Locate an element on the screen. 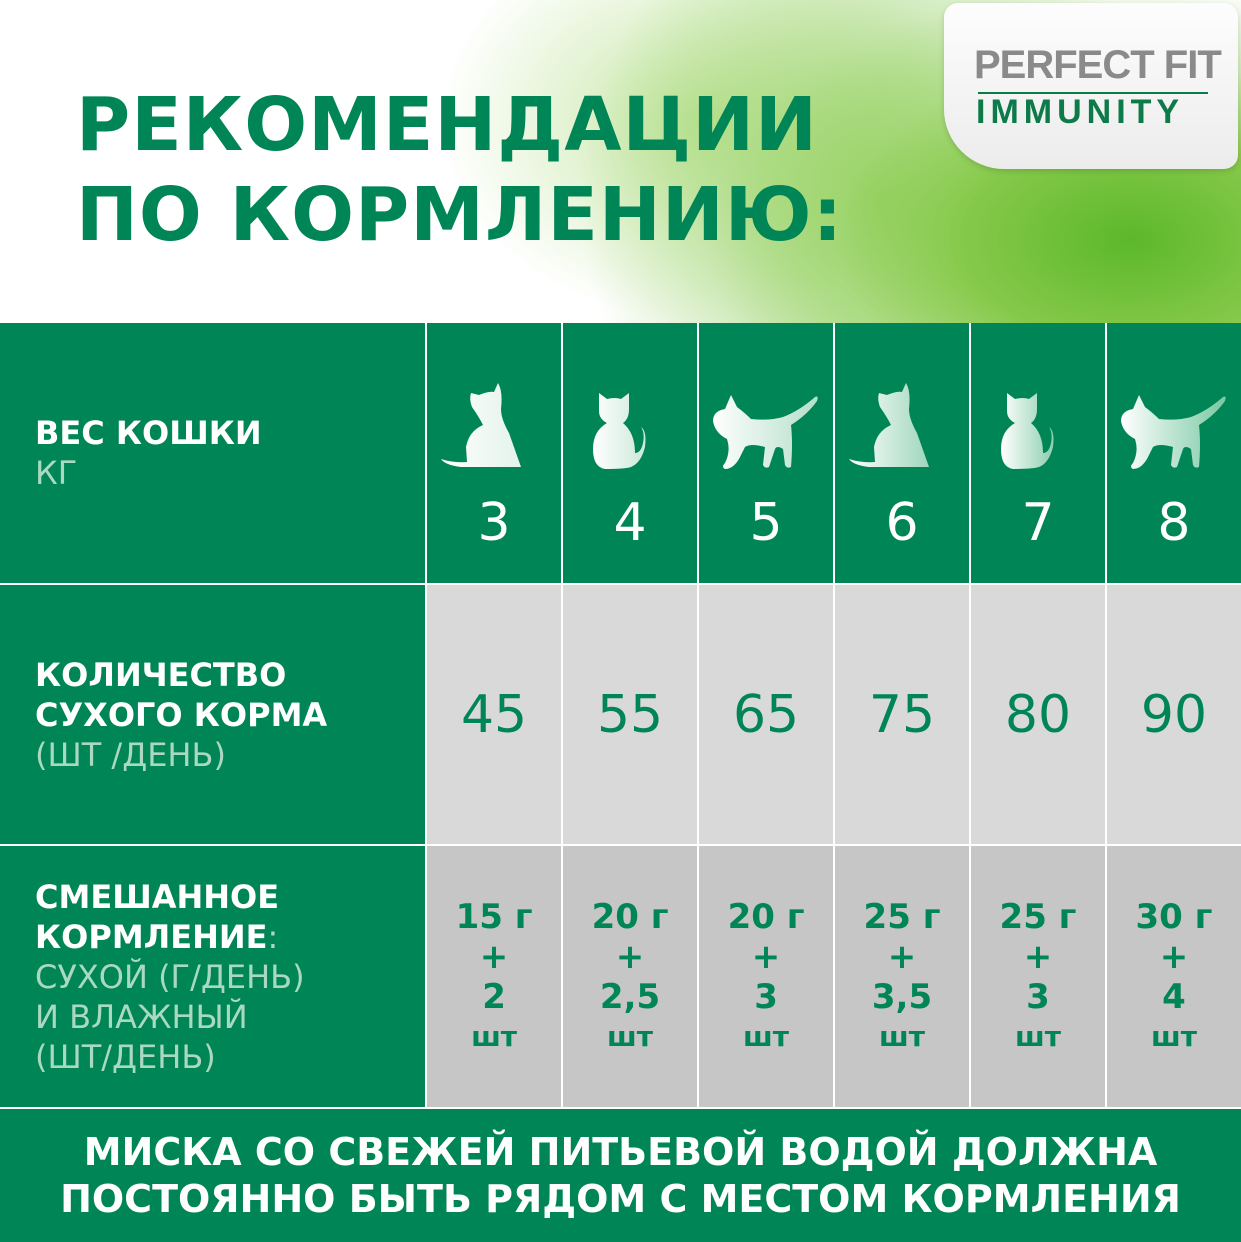 This screenshot has height=1242, width=1241. footer-line-1: МИСКА СО СВЕЖЕЙ ПИТЬЕВОЙ ВОДОЙ ДОЛЖНА is located at coordinates (620, 1152).